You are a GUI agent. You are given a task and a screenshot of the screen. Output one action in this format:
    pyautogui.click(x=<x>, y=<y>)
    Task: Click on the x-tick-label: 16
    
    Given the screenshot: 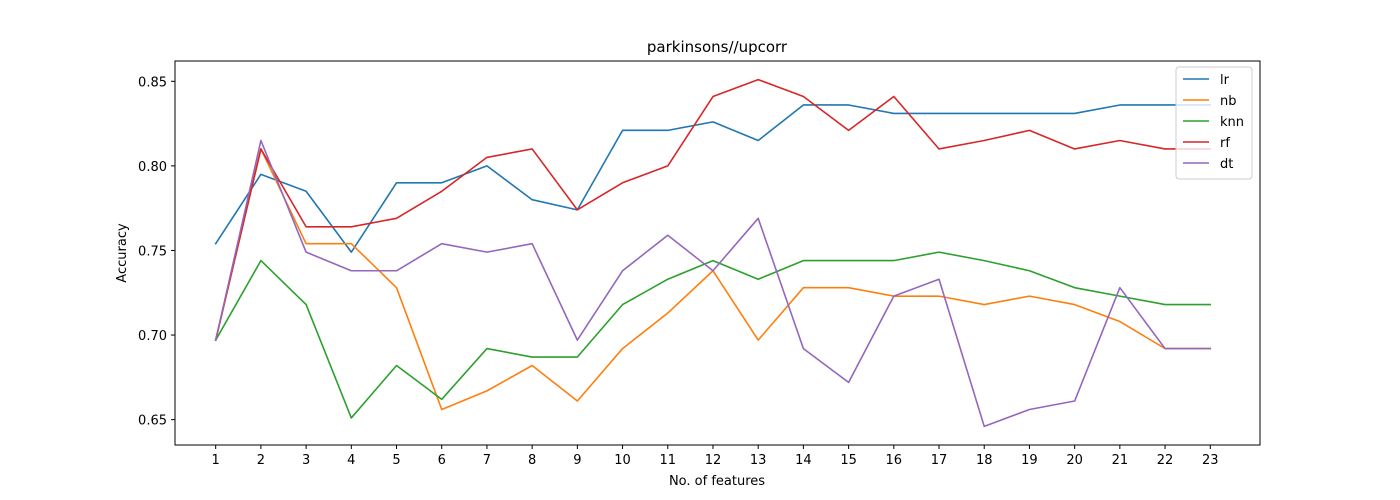 What is the action you would take?
    pyautogui.click(x=894, y=460)
    